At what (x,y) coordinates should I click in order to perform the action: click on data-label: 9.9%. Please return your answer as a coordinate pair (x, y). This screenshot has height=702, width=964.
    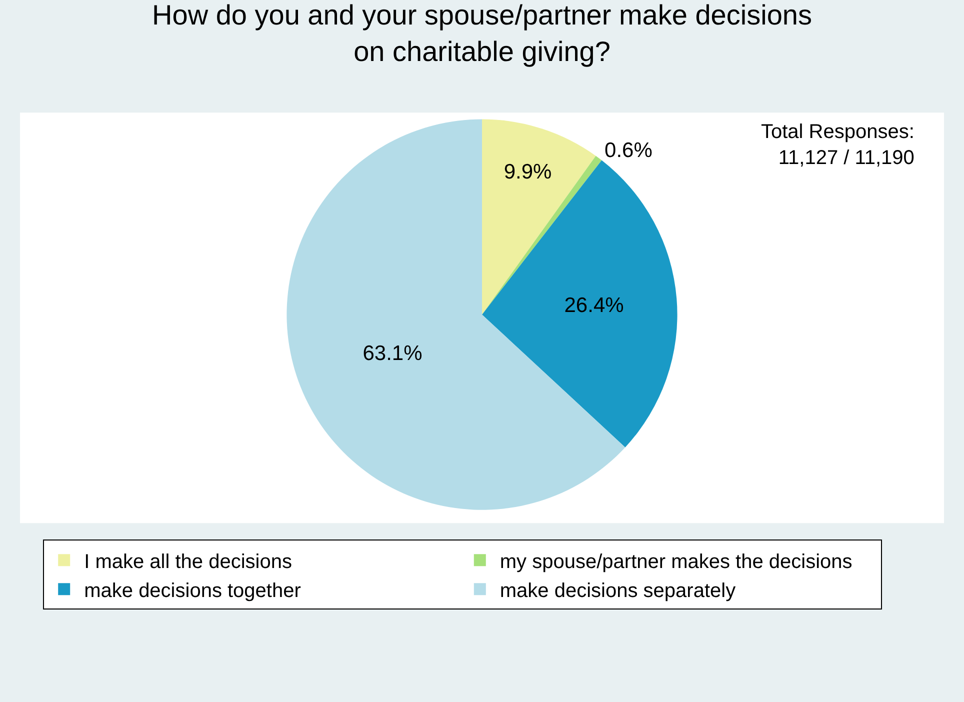
    Looking at the image, I should click on (528, 172).